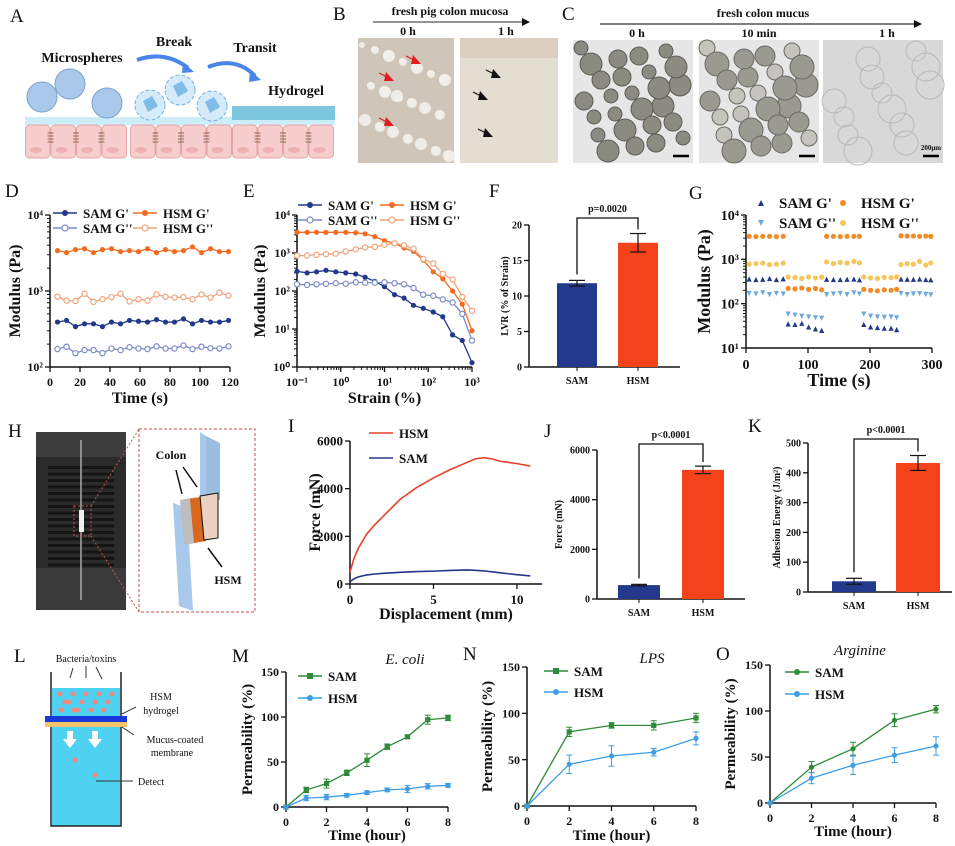 Image resolution: width=955 pixels, height=846 pixels. I want to click on x-tick-label: 20, so click(80, 382).